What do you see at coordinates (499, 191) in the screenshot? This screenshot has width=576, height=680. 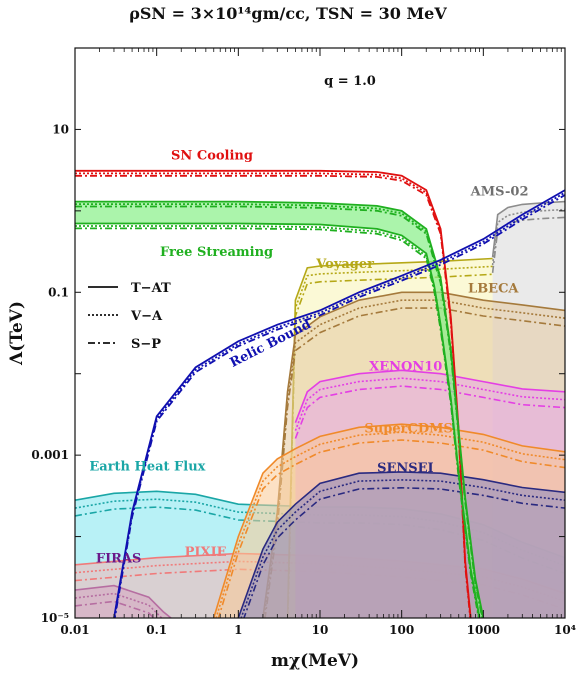 I see `ams-02-label: AMS-02` at bounding box center [499, 191].